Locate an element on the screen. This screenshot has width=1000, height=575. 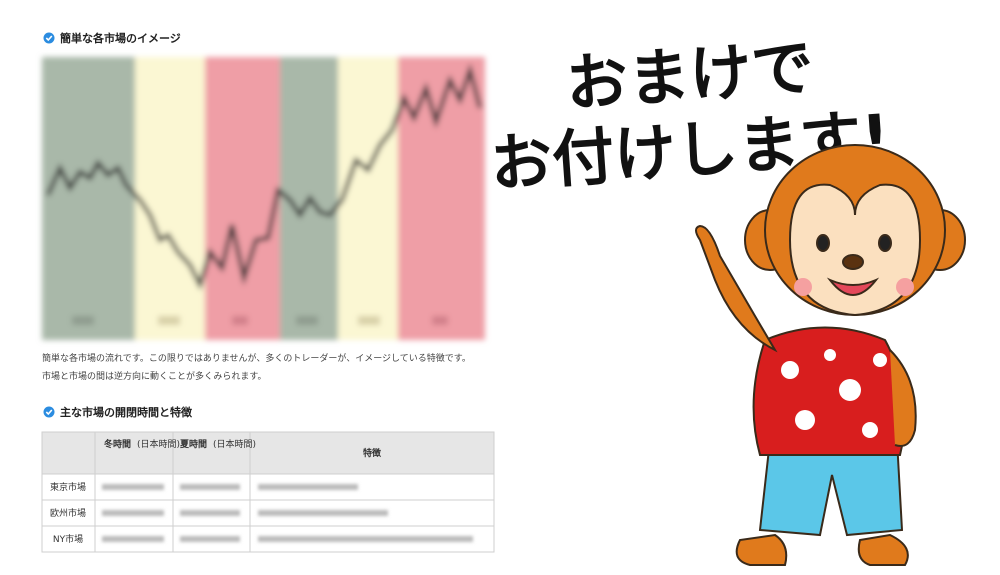
heading: 簡単な各市場のイメージ is located at coordinates (120, 38).